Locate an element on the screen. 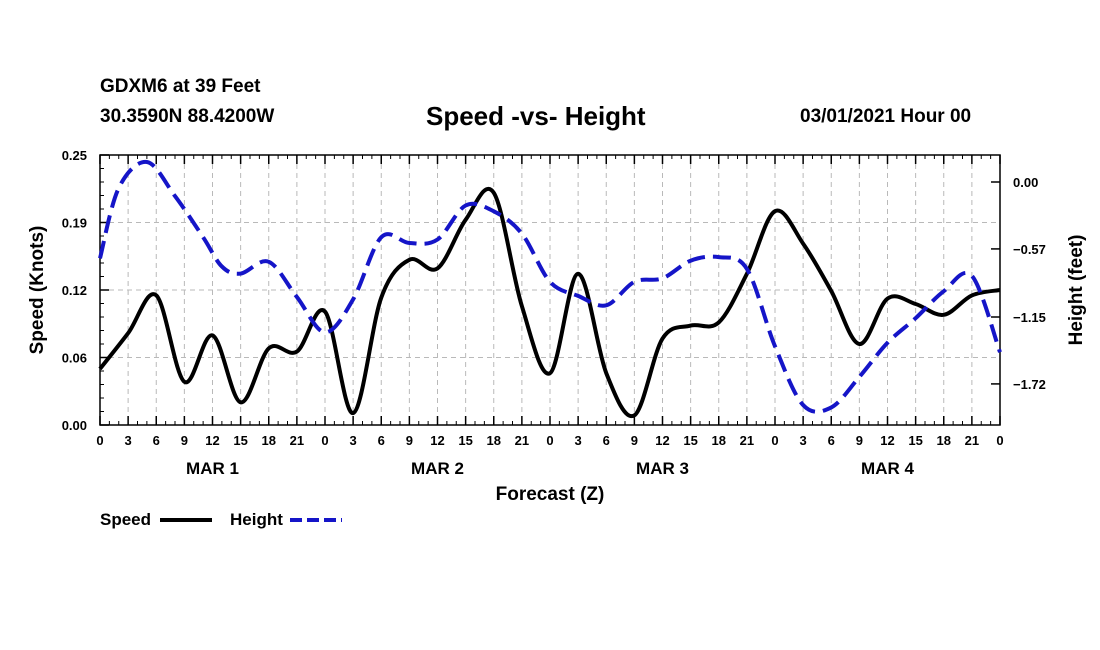 The width and height of the screenshot is (1100, 650). y-right-tick-label: 0.00 is located at coordinates (1025, 182).